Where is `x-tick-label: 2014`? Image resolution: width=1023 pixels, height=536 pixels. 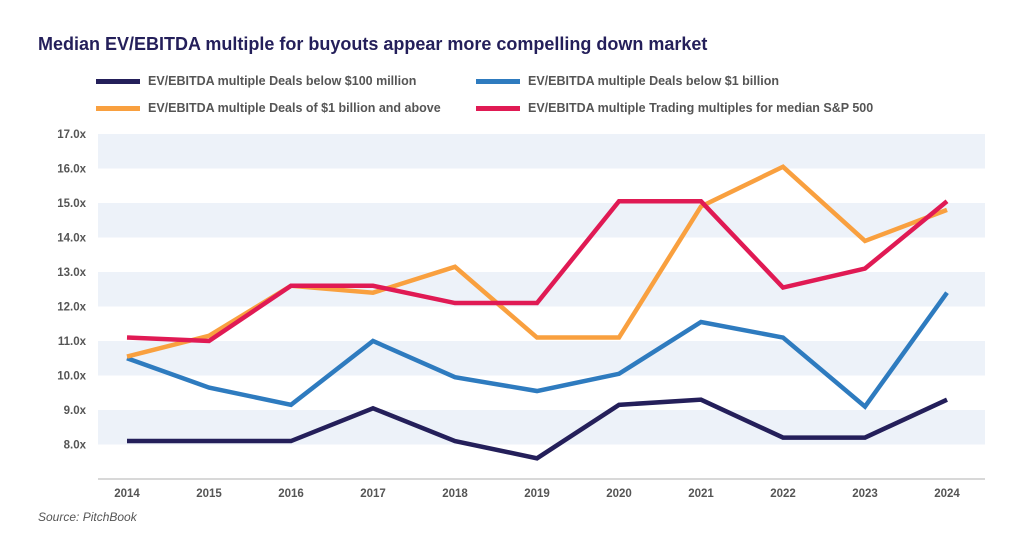
x-tick-label: 2014 is located at coordinates (127, 494).